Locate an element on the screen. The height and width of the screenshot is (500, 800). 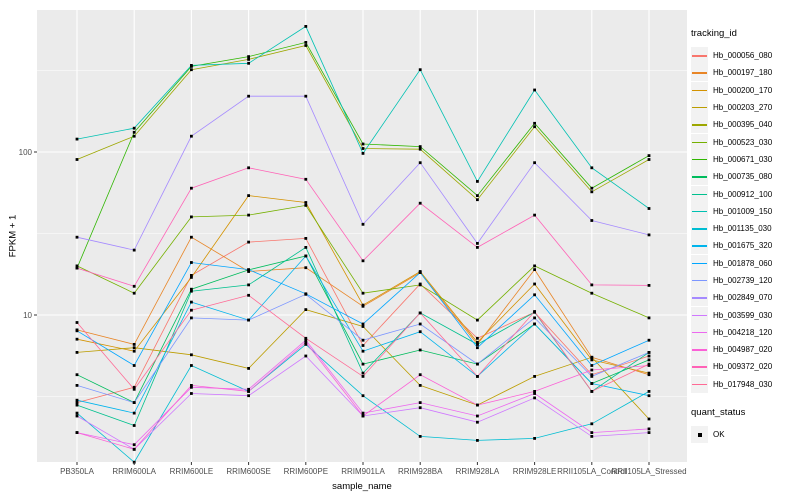
legend-label: Hb_002739_120 is located at coordinates (743, 280).